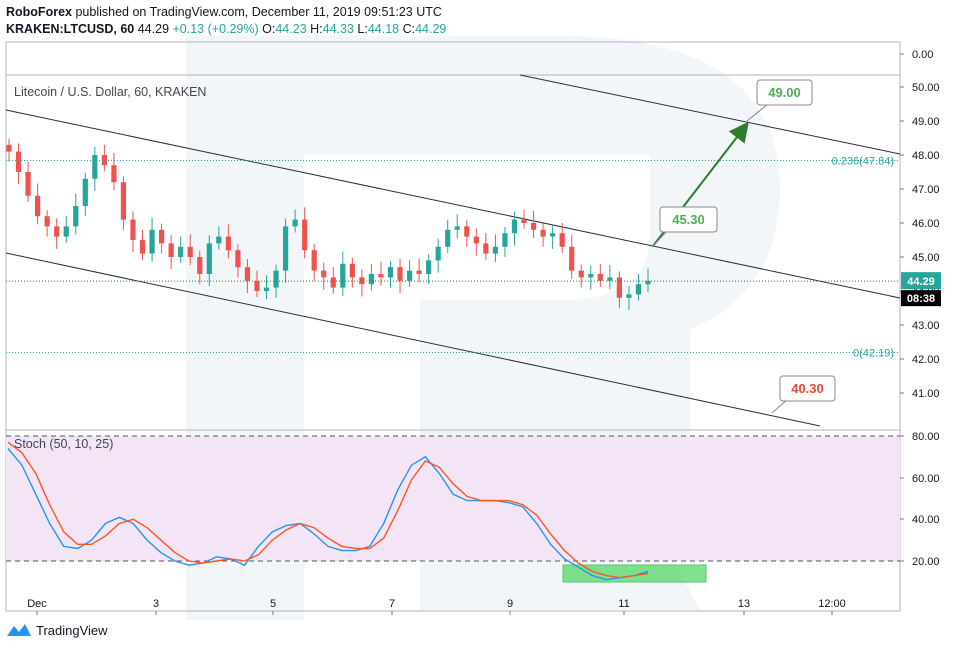 This screenshot has height=651, width=954. I want to click on x-tick-label: 3, so click(156, 604).